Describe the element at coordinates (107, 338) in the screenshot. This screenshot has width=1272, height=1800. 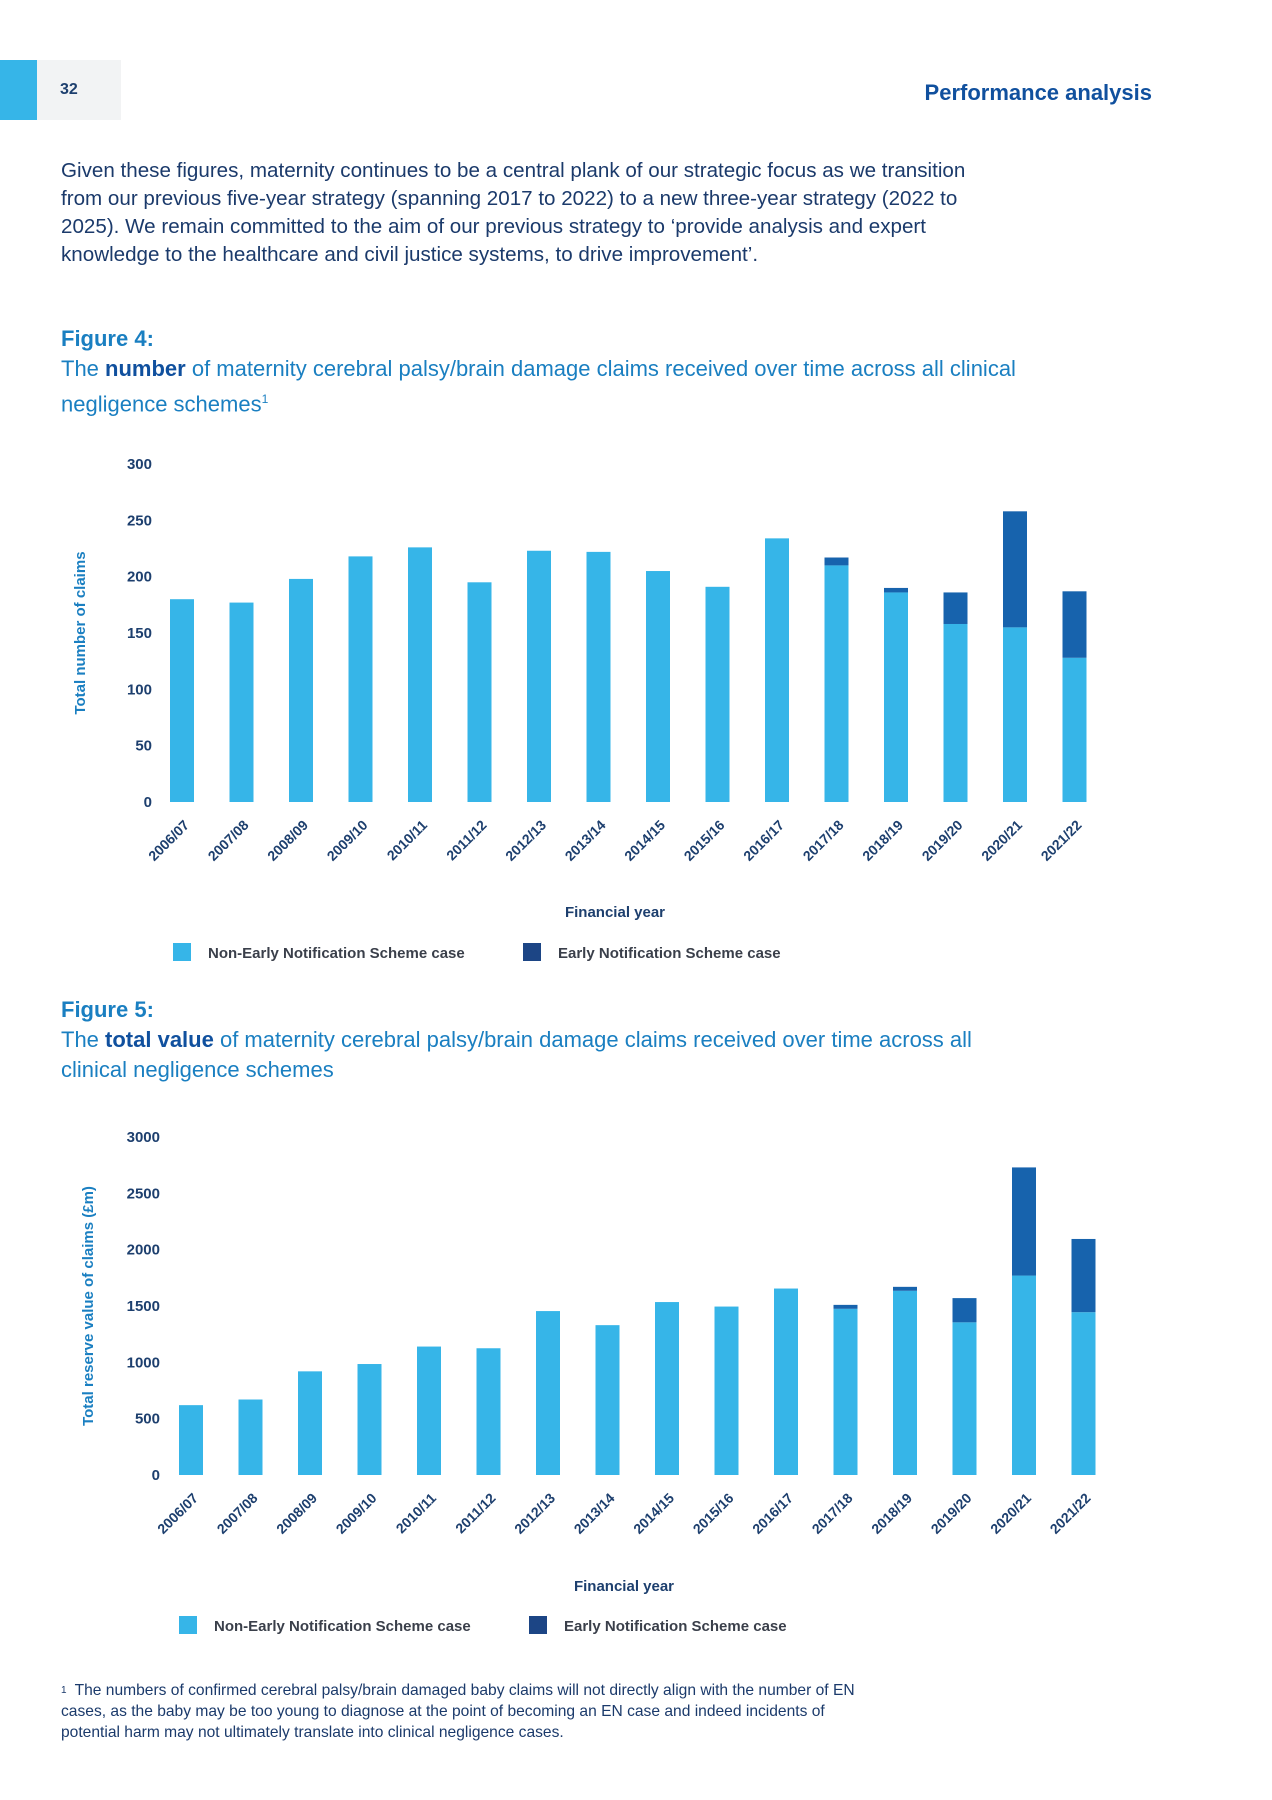
I see `figure-4-label: Figure 4:` at that location.